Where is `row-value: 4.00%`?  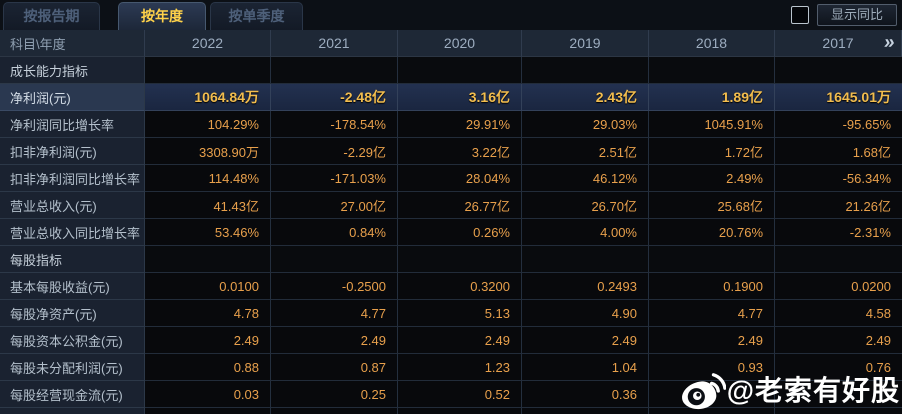 row-value: 4.00% is located at coordinates (585, 232).